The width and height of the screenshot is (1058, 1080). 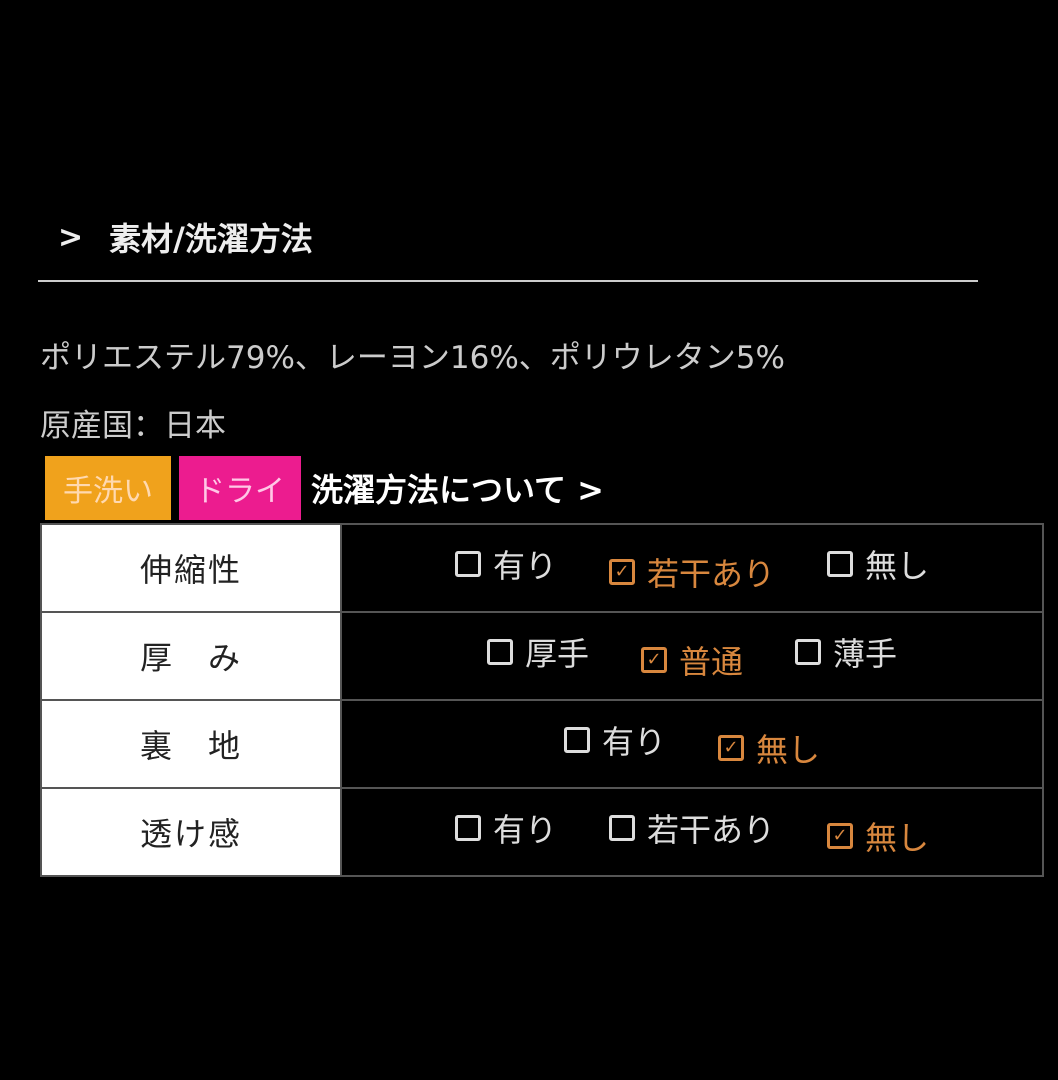 I want to click on option-checkbox: 厚手, so click(x=537, y=652).